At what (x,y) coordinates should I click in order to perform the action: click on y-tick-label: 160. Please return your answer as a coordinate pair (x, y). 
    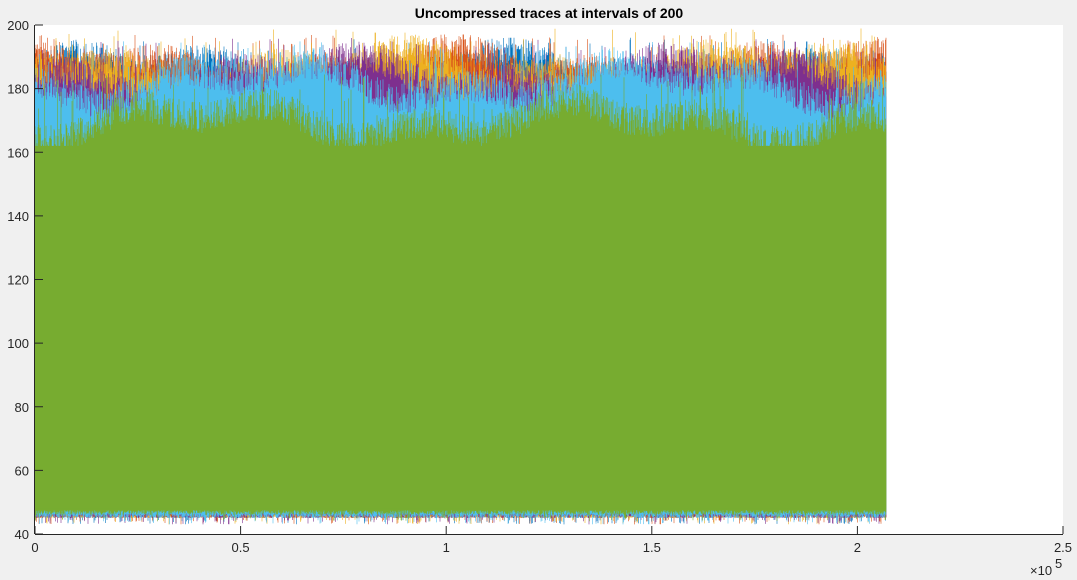
    Looking at the image, I should click on (18, 152).